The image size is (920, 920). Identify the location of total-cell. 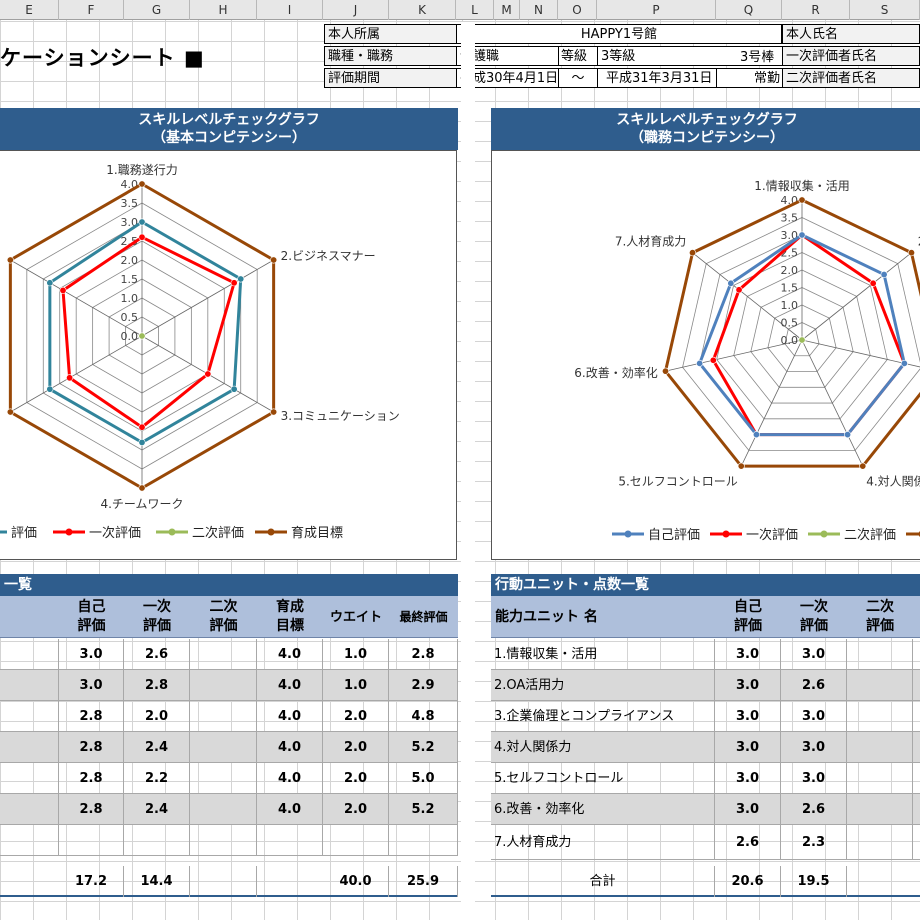
(223, 881).